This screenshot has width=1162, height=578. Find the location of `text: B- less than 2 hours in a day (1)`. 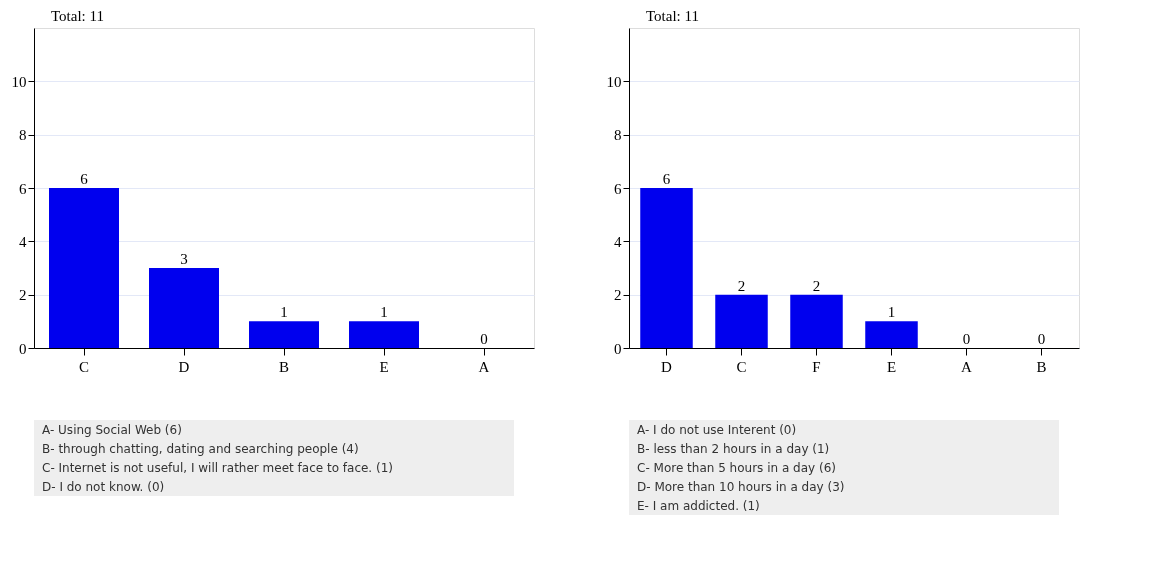

text: B- less than 2 hours in a day (1) is located at coordinates (733, 448).